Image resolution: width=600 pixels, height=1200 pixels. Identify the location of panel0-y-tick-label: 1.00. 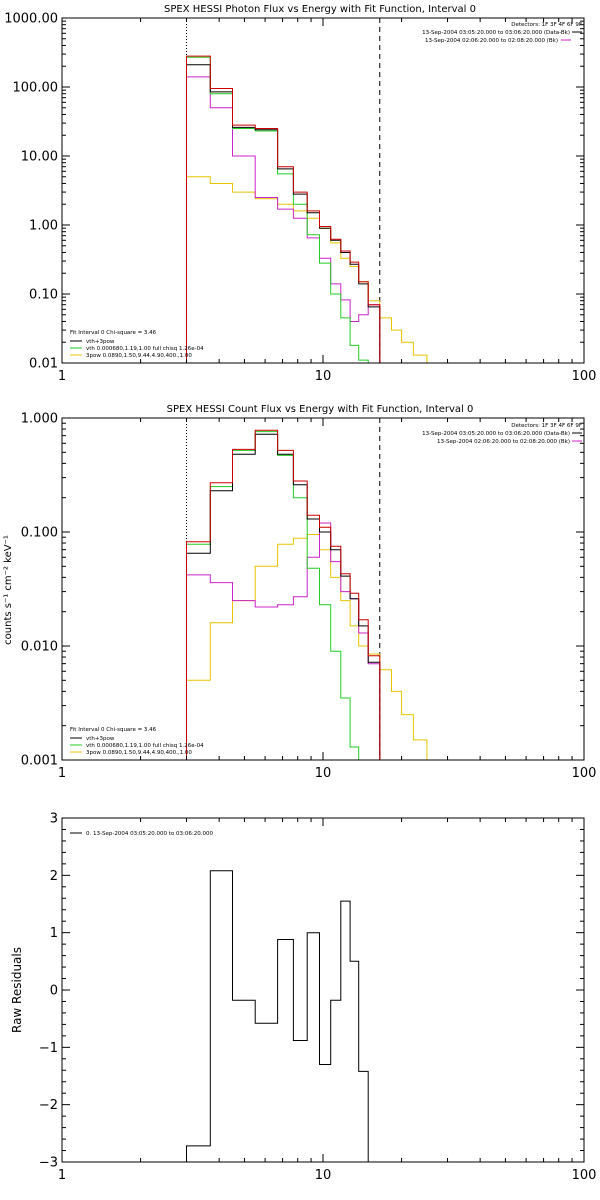
(43, 226).